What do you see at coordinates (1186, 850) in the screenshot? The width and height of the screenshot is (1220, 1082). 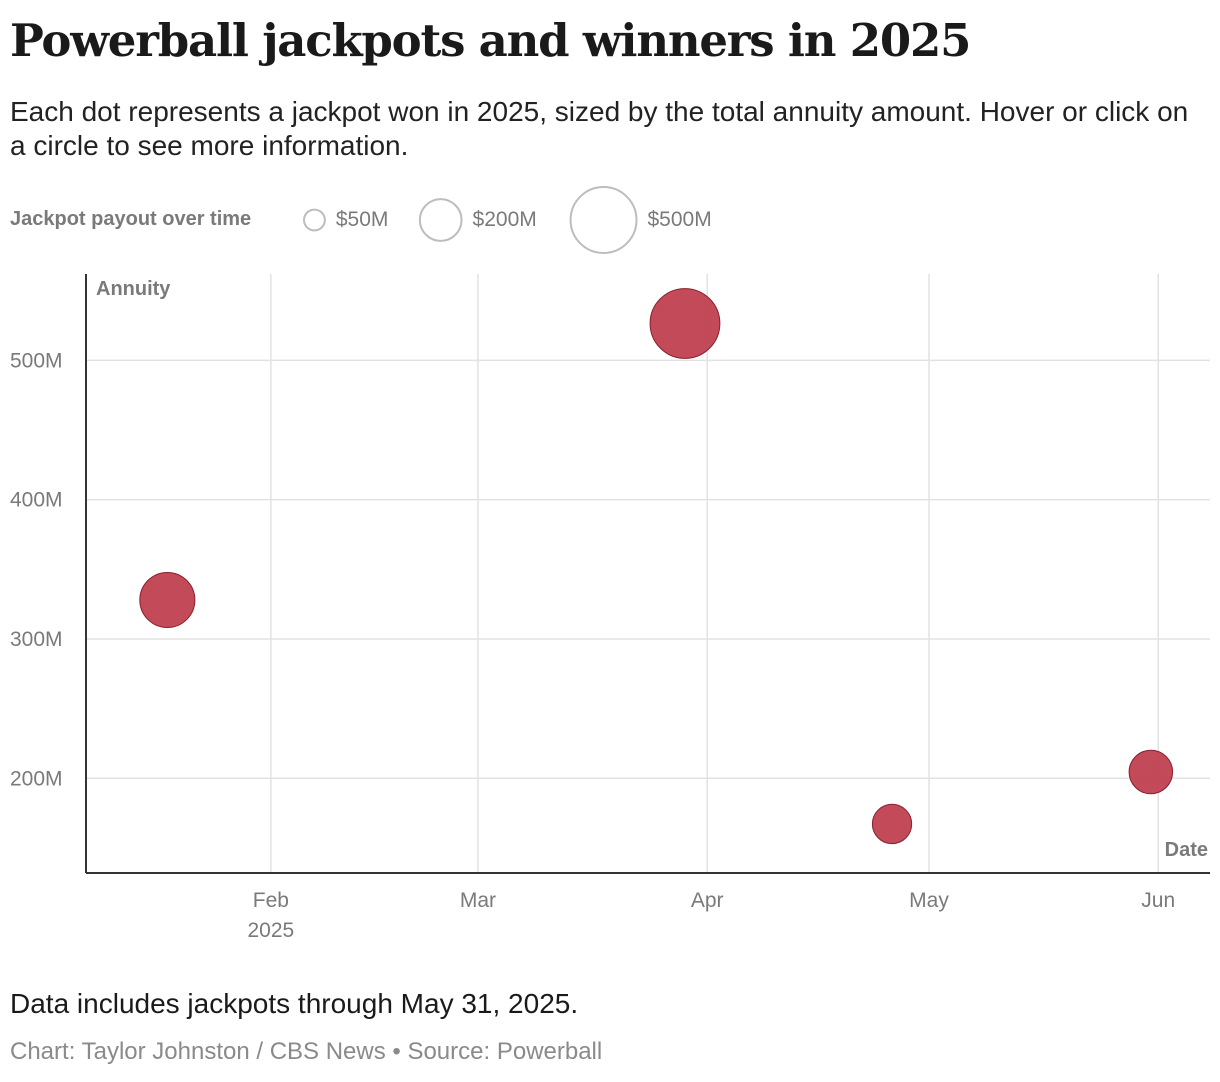 I see `x-axis-title: Date` at bounding box center [1186, 850].